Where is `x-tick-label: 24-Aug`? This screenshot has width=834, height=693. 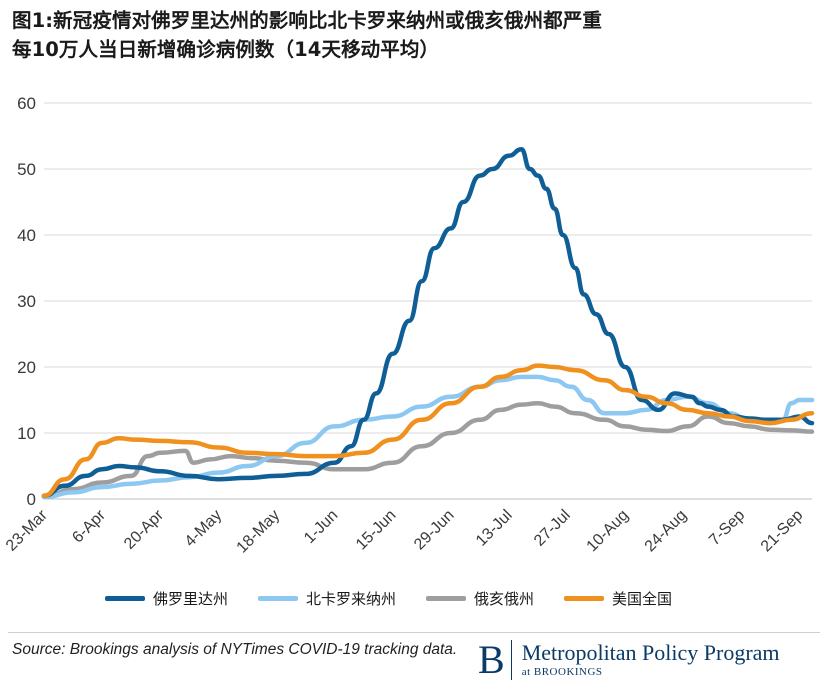
x-tick-label: 24-Aug is located at coordinates (666, 531).